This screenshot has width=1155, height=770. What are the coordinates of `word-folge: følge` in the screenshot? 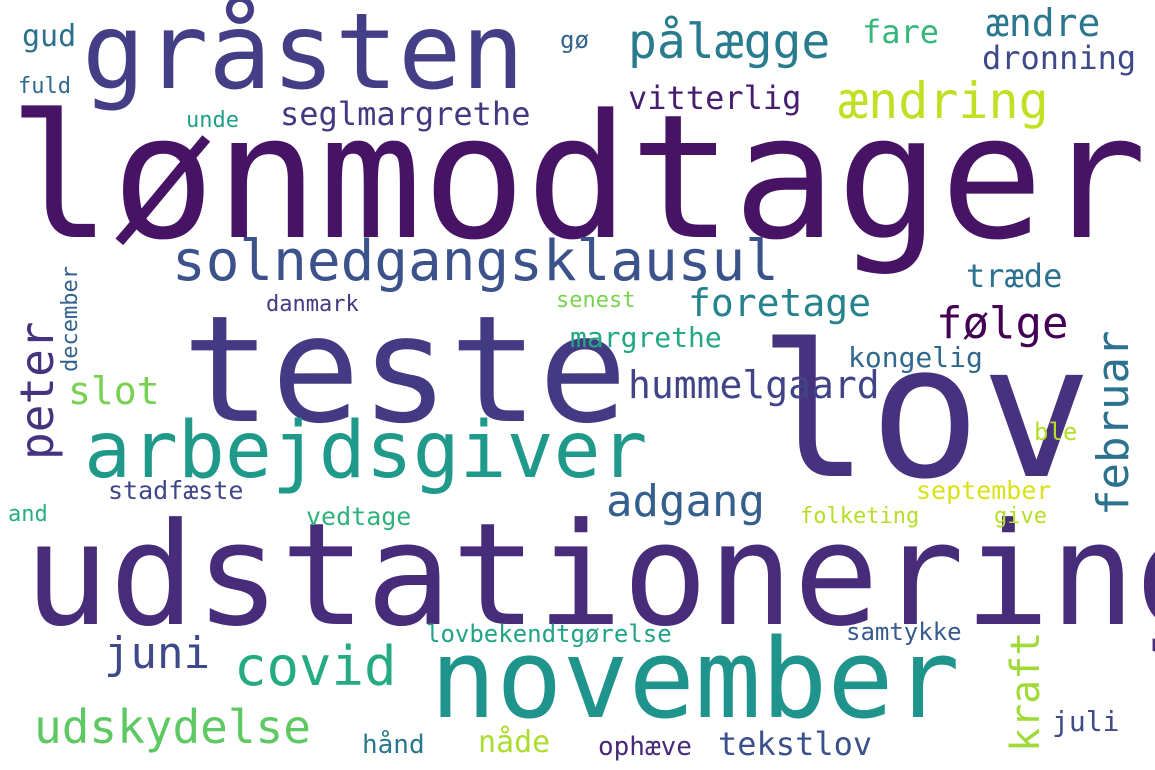 It's located at (1002, 323).